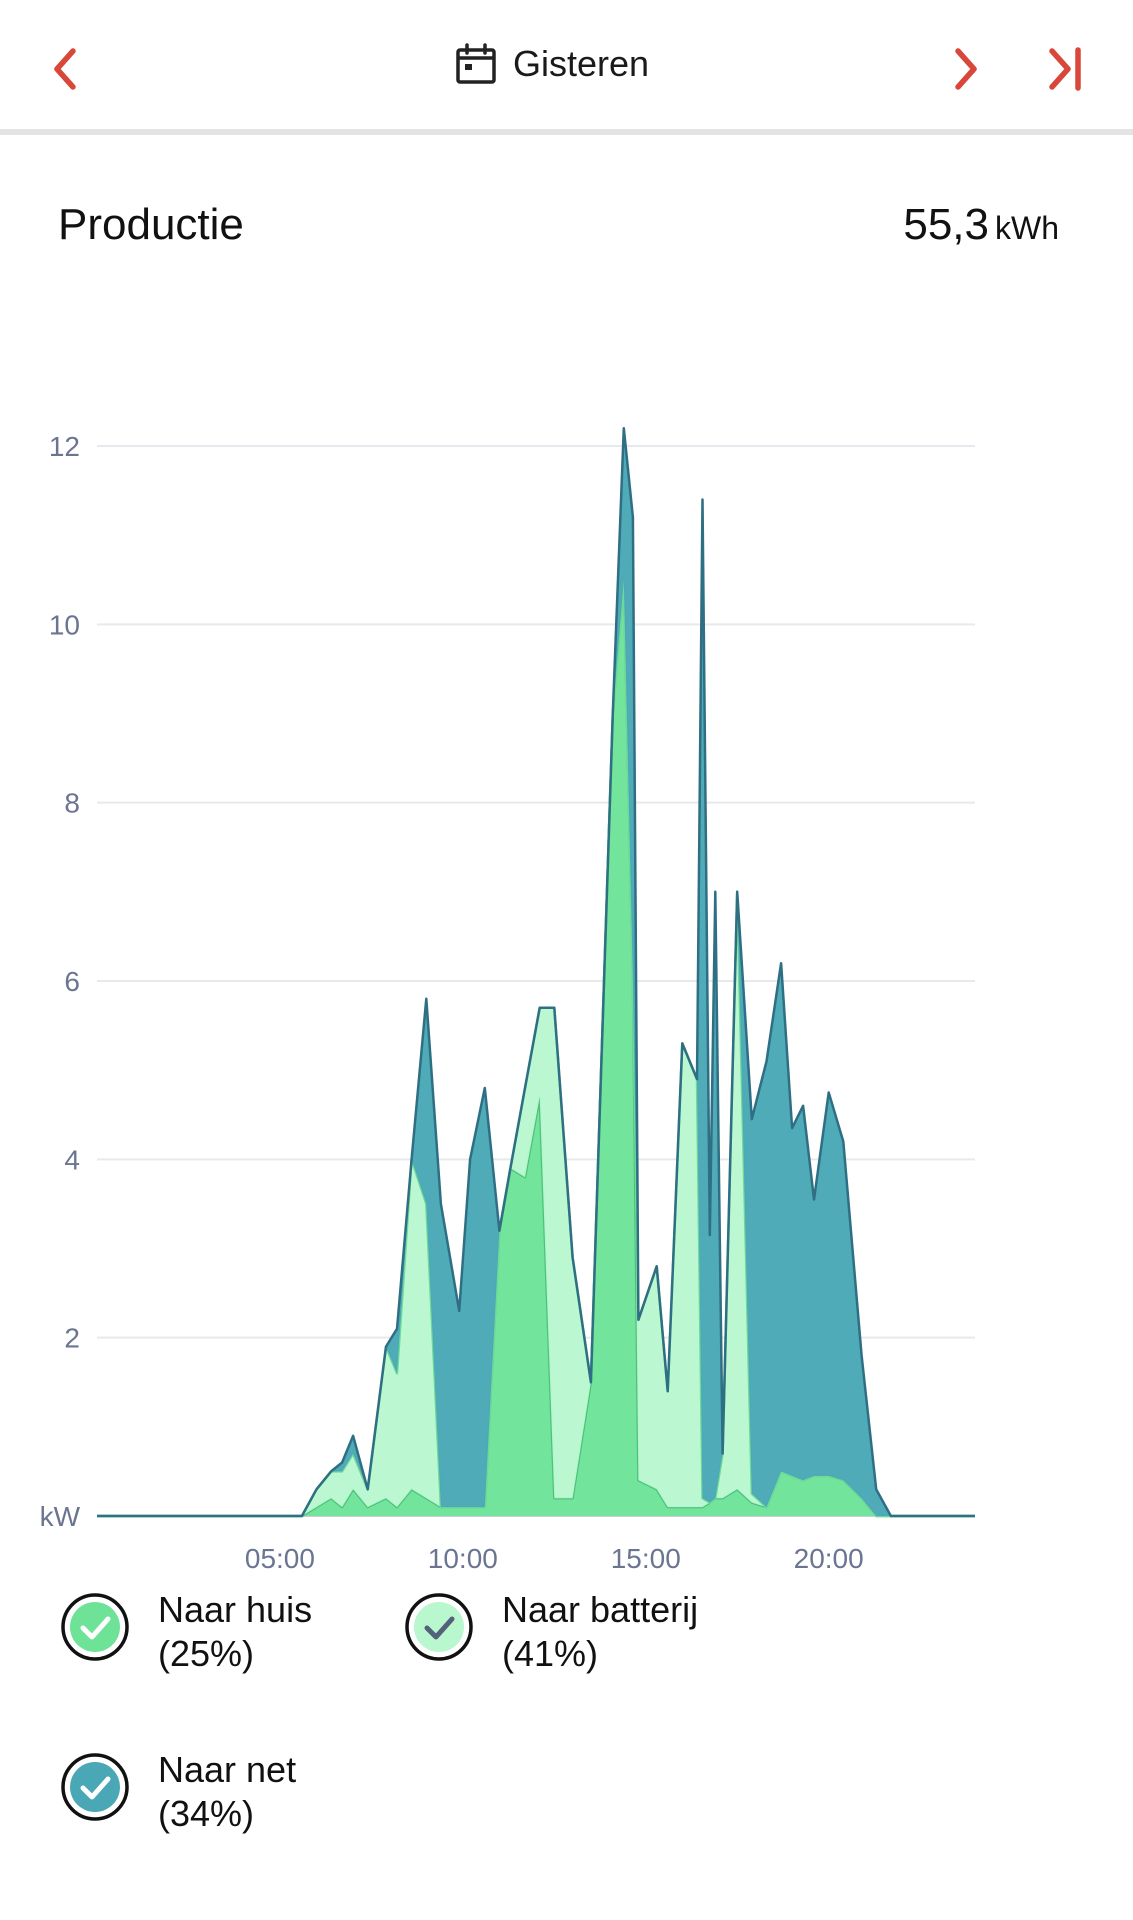  I want to click on legend-item-naar-batterij: Naar batterij (41%), so click(551, 1632).